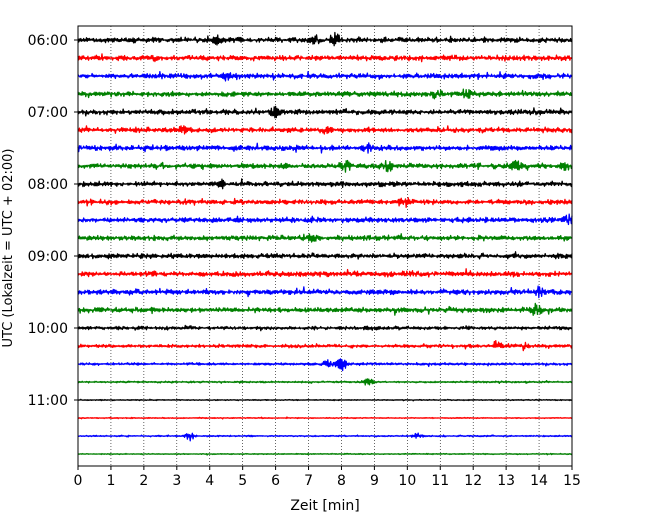 The height and width of the screenshot is (520, 650). Describe the element at coordinates (506, 481) in the screenshot. I see `x-tick-label-13: 13` at that location.